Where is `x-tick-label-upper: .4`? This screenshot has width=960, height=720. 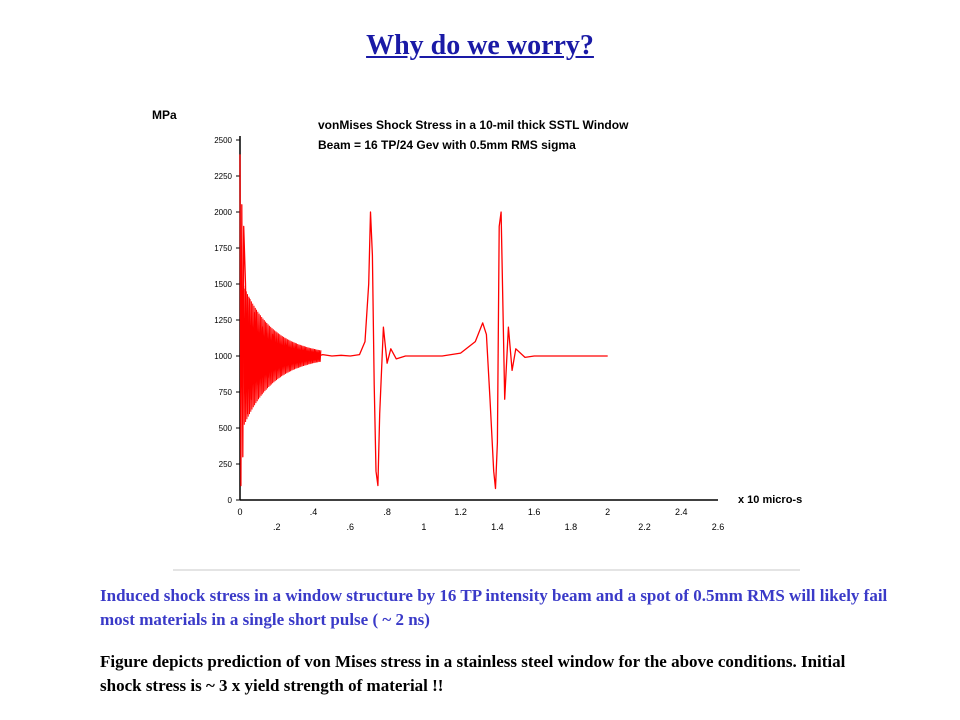
x-tick-label-upper: .4 is located at coordinates (314, 512).